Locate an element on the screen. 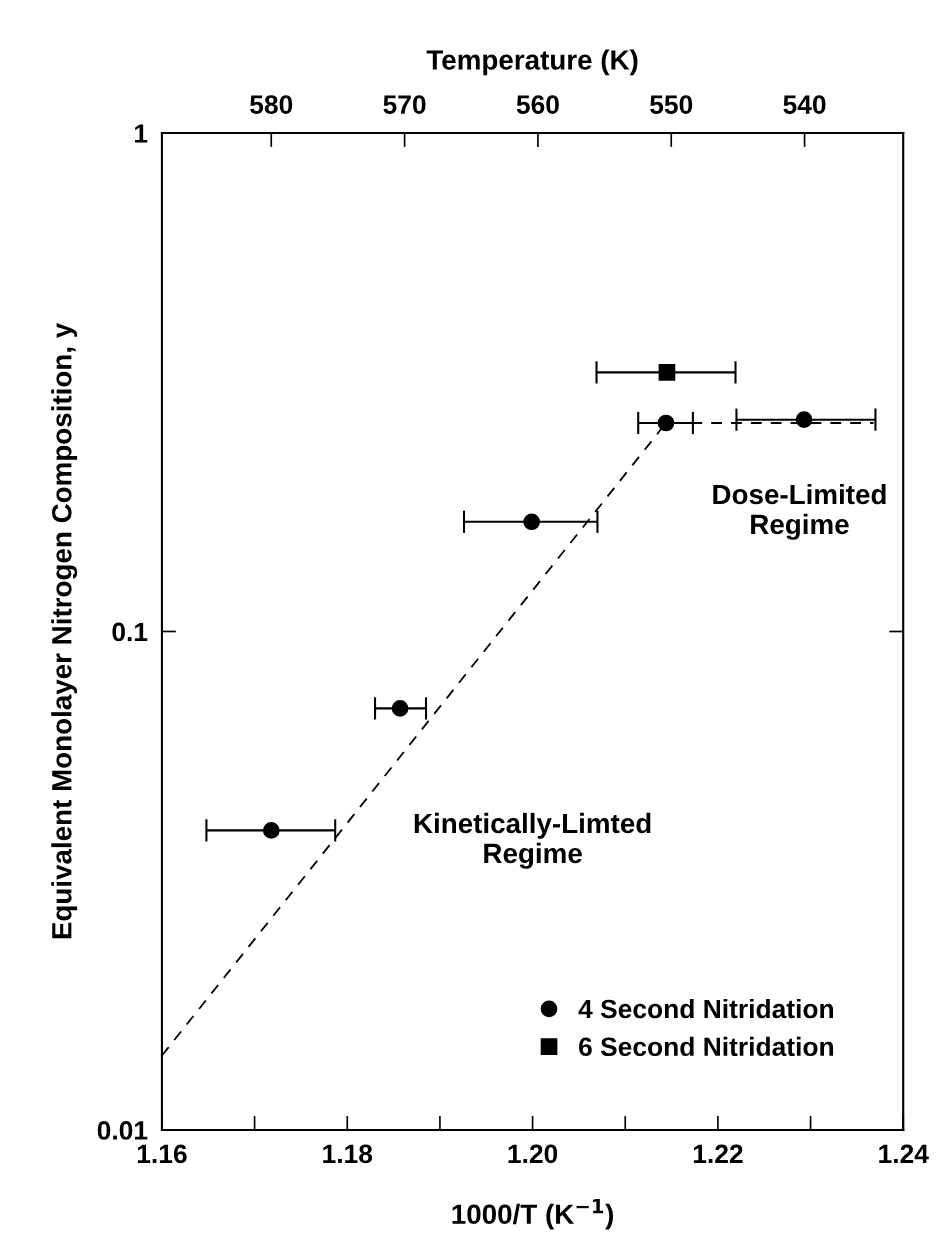  y-tick-label: 0.1 is located at coordinates (130, 632).